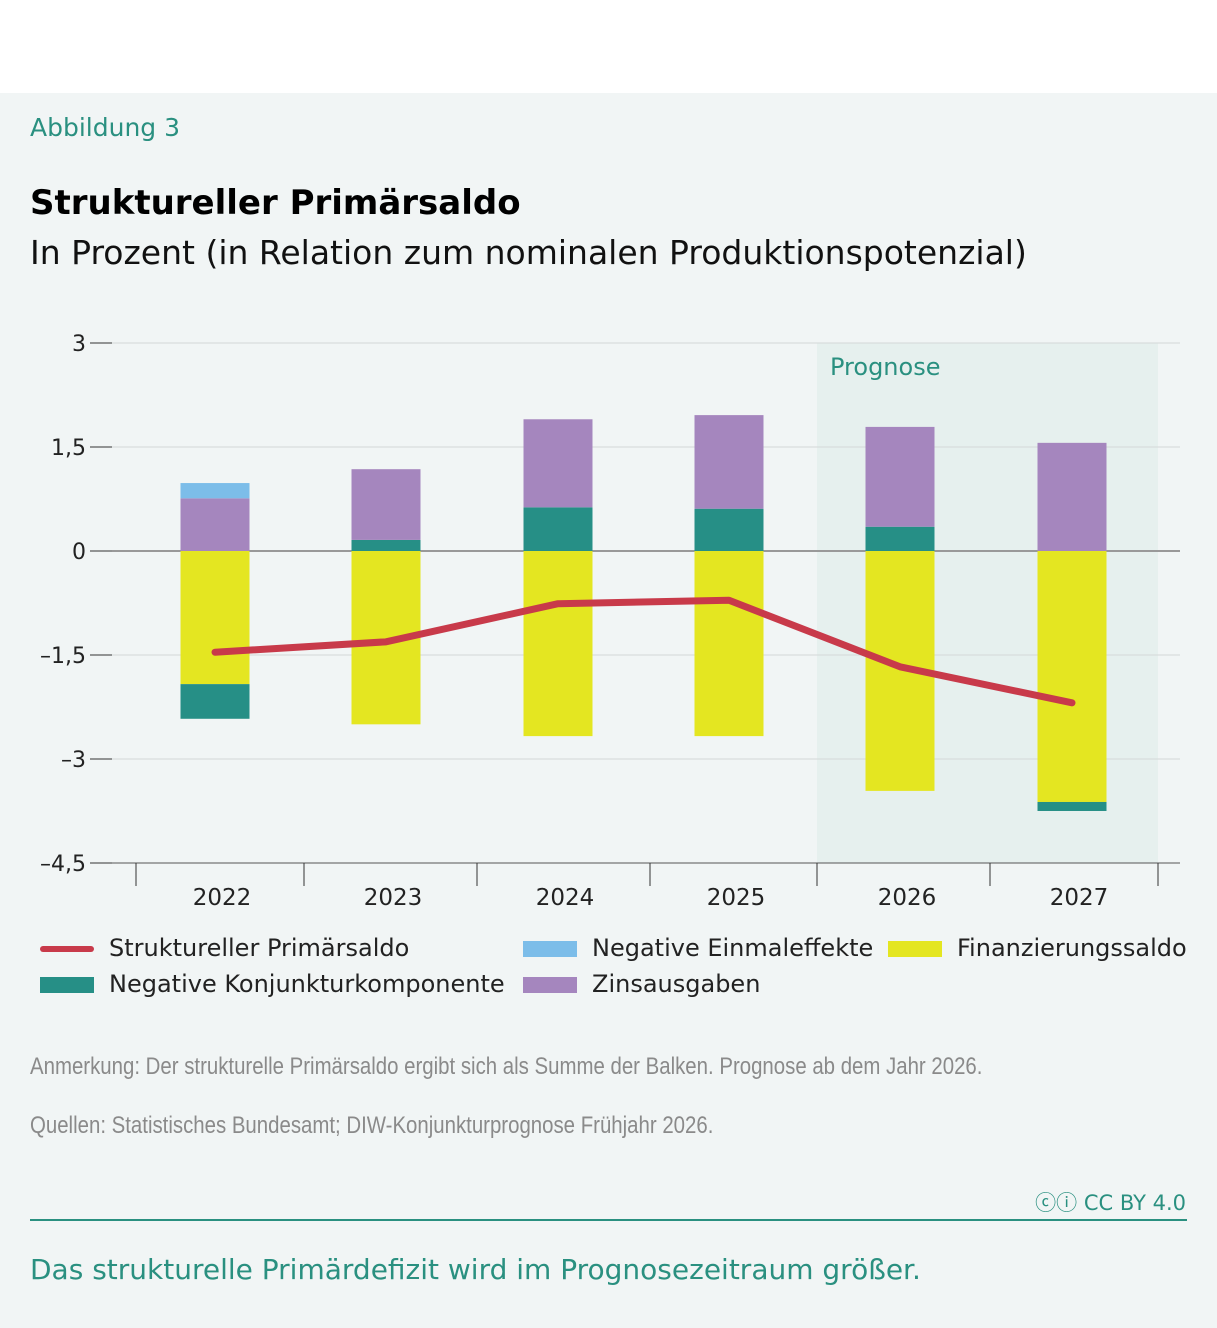 The width and height of the screenshot is (1217, 1328). What do you see at coordinates (608, 1220) in the screenshot?
I see `divider` at bounding box center [608, 1220].